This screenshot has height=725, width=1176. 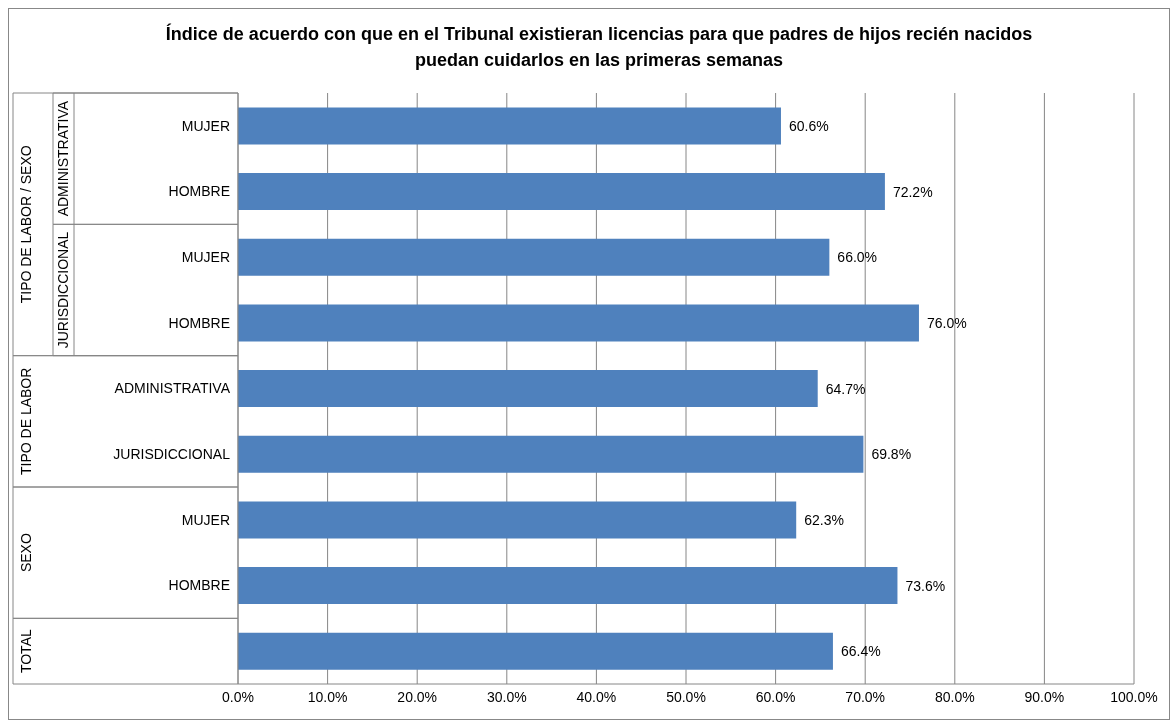 I want to click on x-tick-label: 40.0%, so click(x=596, y=696).